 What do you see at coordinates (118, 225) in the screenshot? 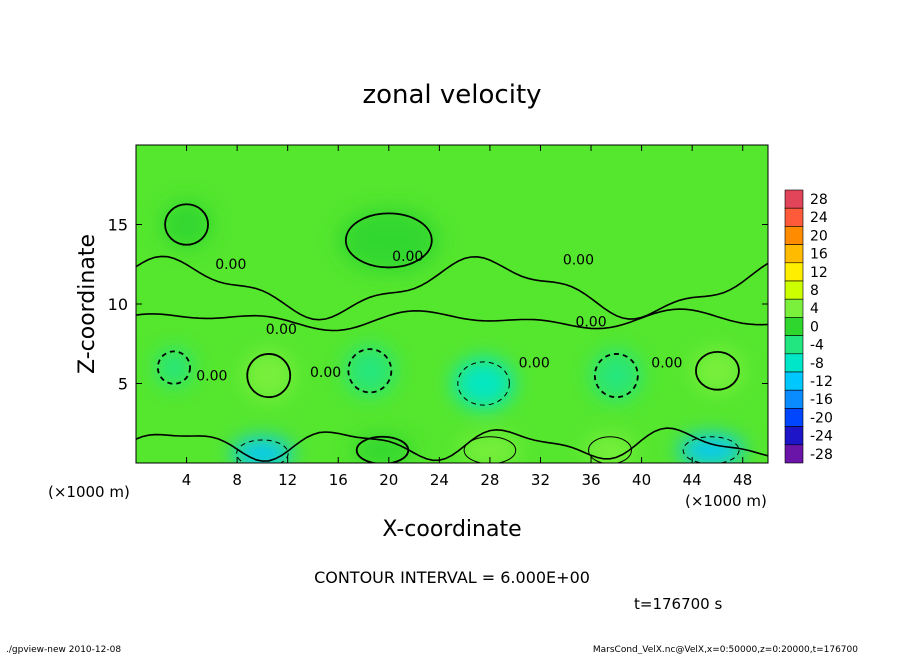
I see `y-tick-label-15: 15` at bounding box center [118, 225].